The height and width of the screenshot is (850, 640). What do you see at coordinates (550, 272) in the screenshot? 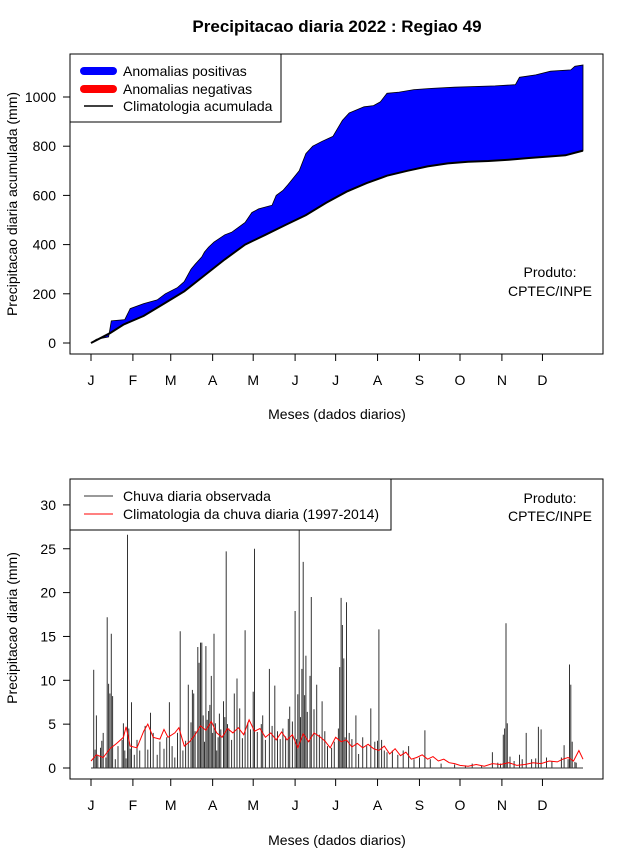
I see `product-label: Produto:` at bounding box center [550, 272].